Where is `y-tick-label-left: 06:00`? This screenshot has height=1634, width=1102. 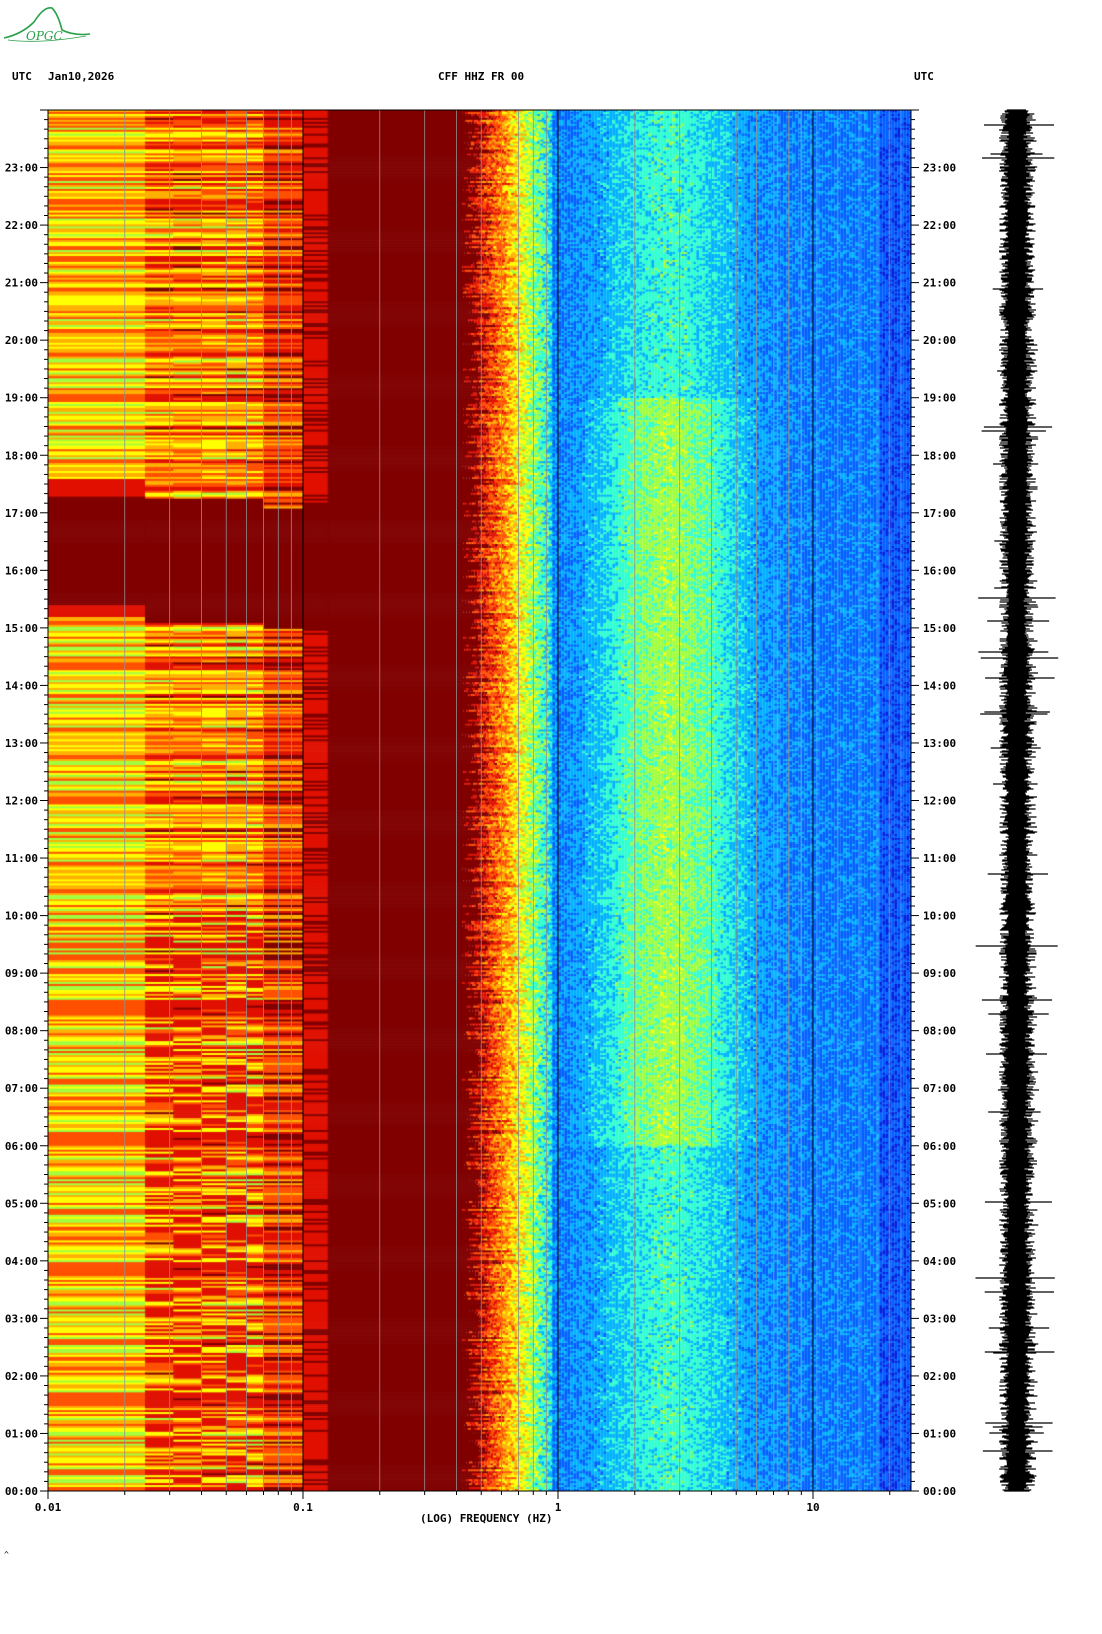
y-tick-label-left: 06:00 is located at coordinates (21, 1146).